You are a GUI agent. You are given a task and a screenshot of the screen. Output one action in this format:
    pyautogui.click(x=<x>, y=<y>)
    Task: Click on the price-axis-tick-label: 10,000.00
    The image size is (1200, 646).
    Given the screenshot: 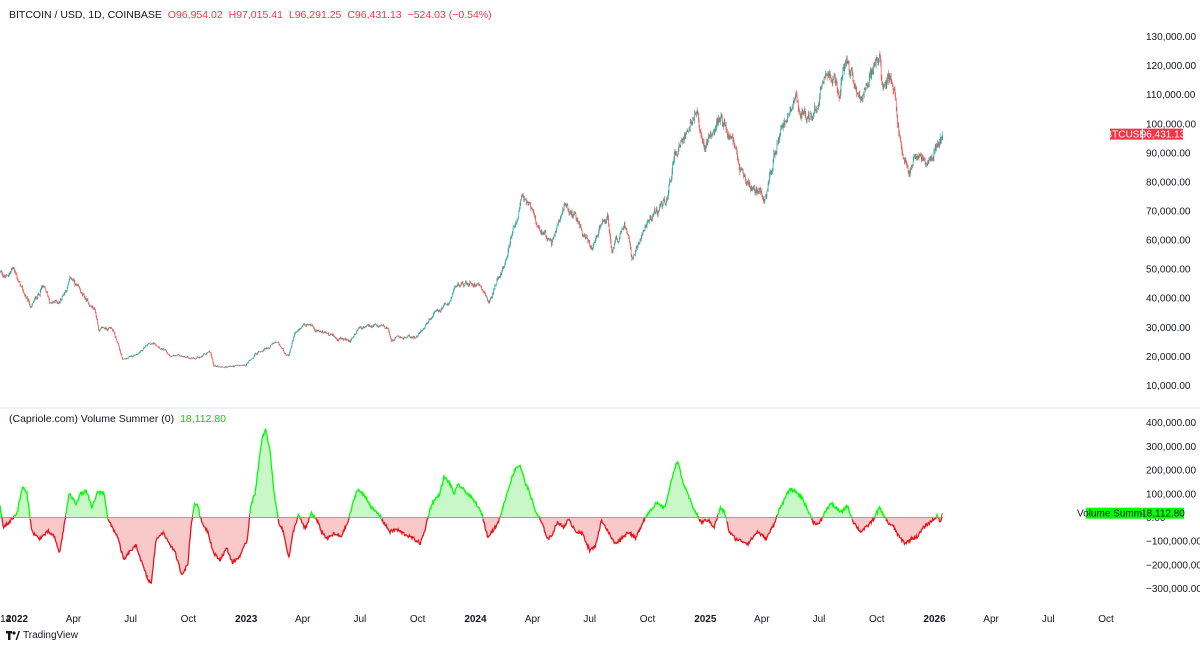 What is the action you would take?
    pyautogui.click(x=1168, y=386)
    